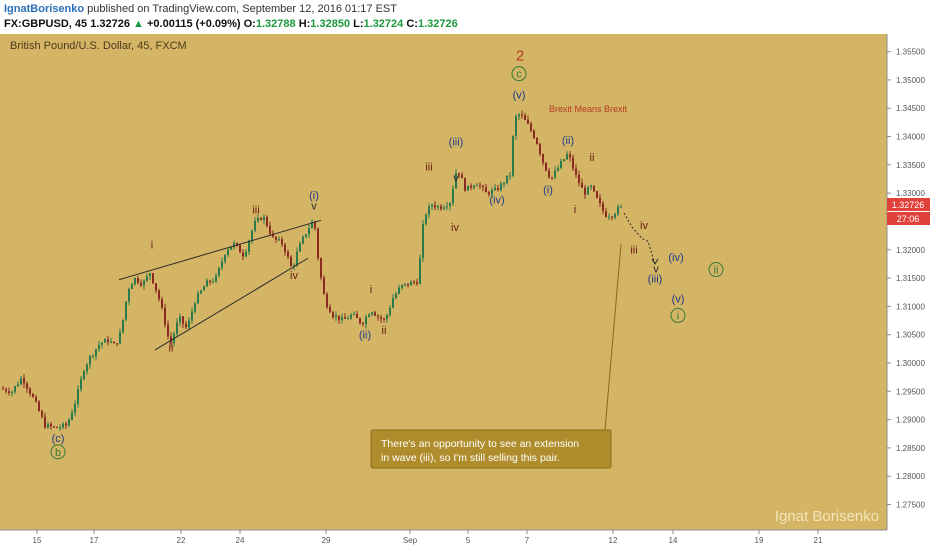 The height and width of the screenshot is (550, 932). What do you see at coordinates (44, 9) in the screenshot?
I see `author-link: IgnatBorisenko` at bounding box center [44, 9].